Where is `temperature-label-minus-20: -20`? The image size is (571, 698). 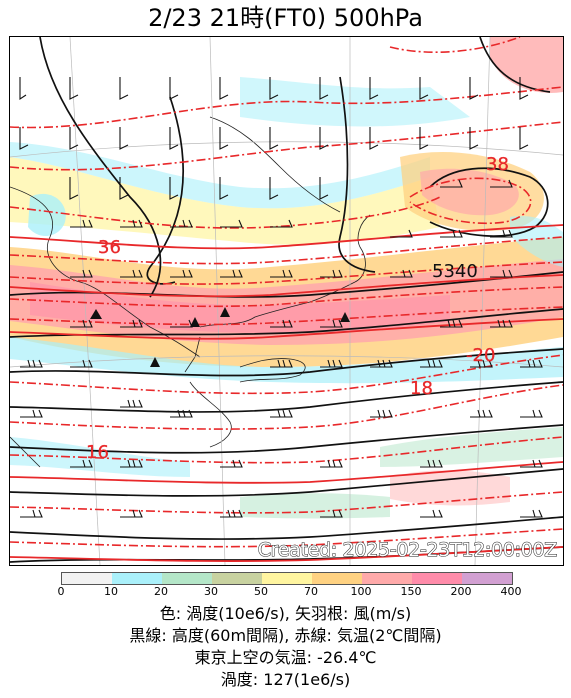 temperature-label-minus-20: -20 is located at coordinates (481, 355).